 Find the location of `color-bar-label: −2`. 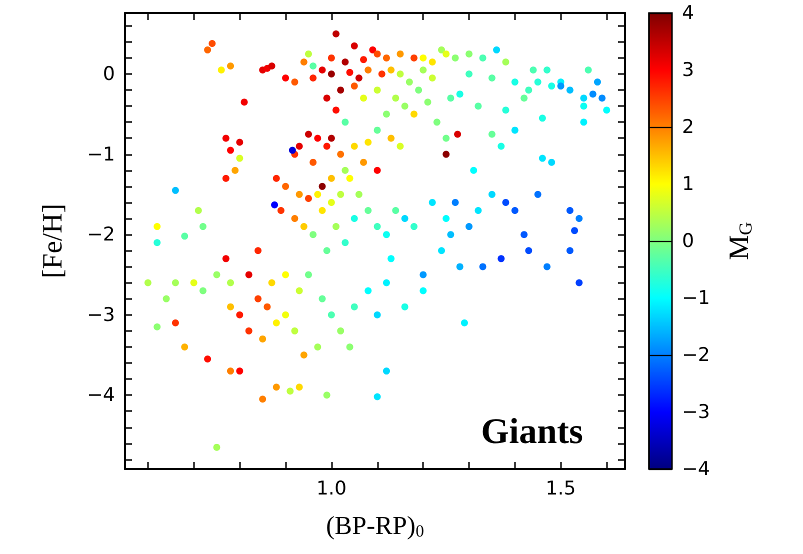

color-bar-label: −2 is located at coordinates (696, 355).